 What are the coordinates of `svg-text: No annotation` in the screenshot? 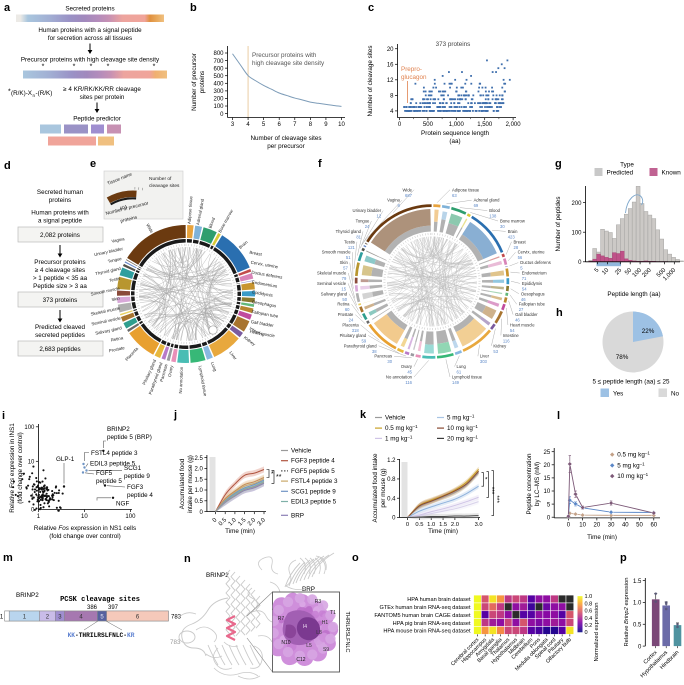 It's located at (181, 380).